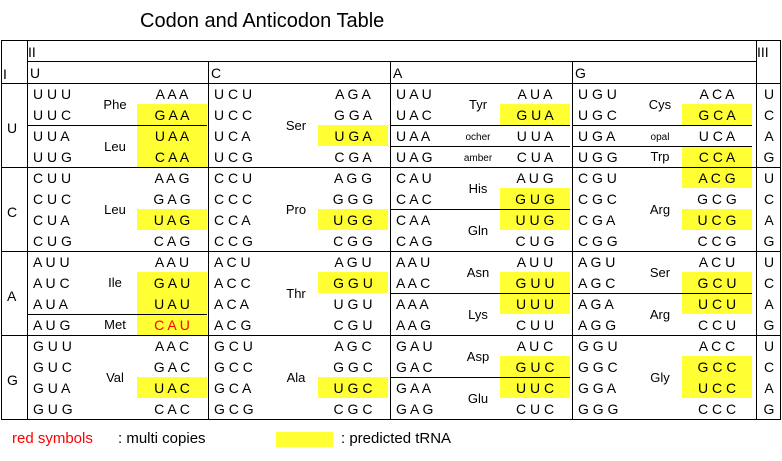 The width and height of the screenshot is (782, 461). Describe the element at coordinates (32, 52) in the screenshot. I see `second-position-label: II` at that location.